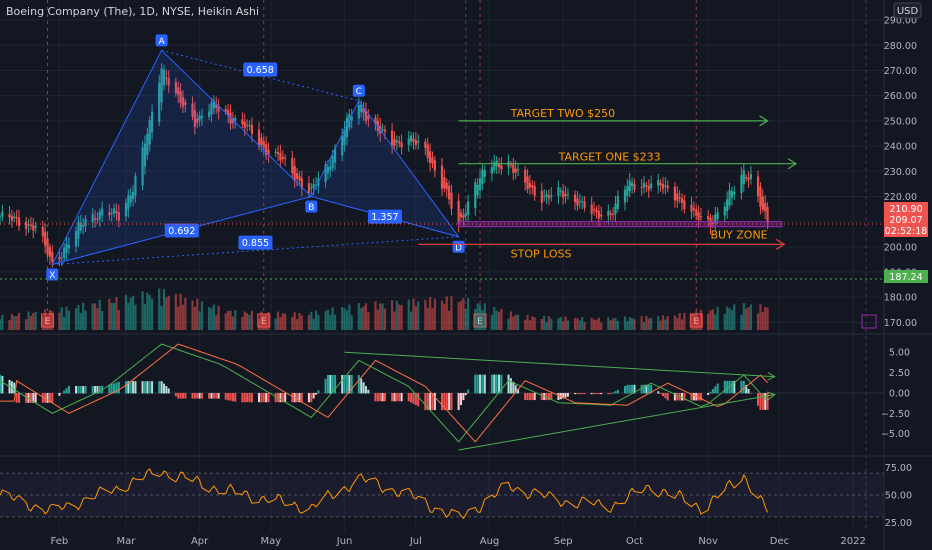  What do you see at coordinates (458, 541) in the screenshot?
I see `time-axis: Feb Mar Apr May Jun Jul Aug Sep Oct Nov Dec 2022` at bounding box center [458, 541].